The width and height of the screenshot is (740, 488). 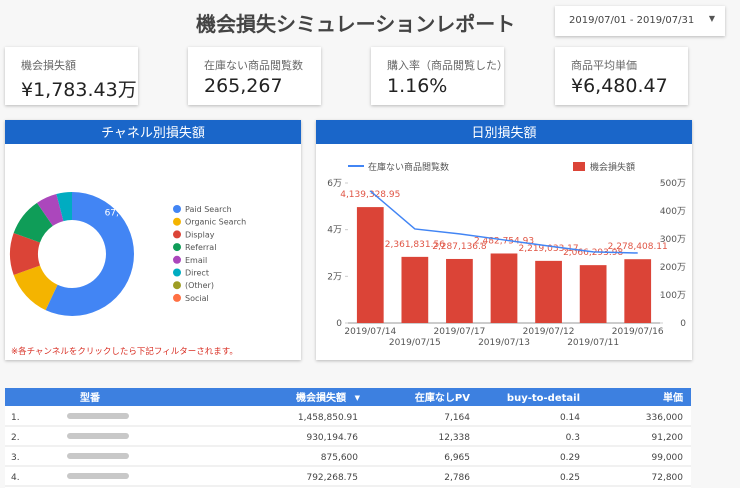 What do you see at coordinates (457, 418) in the screenshot?
I see `cell: 7,164` at bounding box center [457, 418].